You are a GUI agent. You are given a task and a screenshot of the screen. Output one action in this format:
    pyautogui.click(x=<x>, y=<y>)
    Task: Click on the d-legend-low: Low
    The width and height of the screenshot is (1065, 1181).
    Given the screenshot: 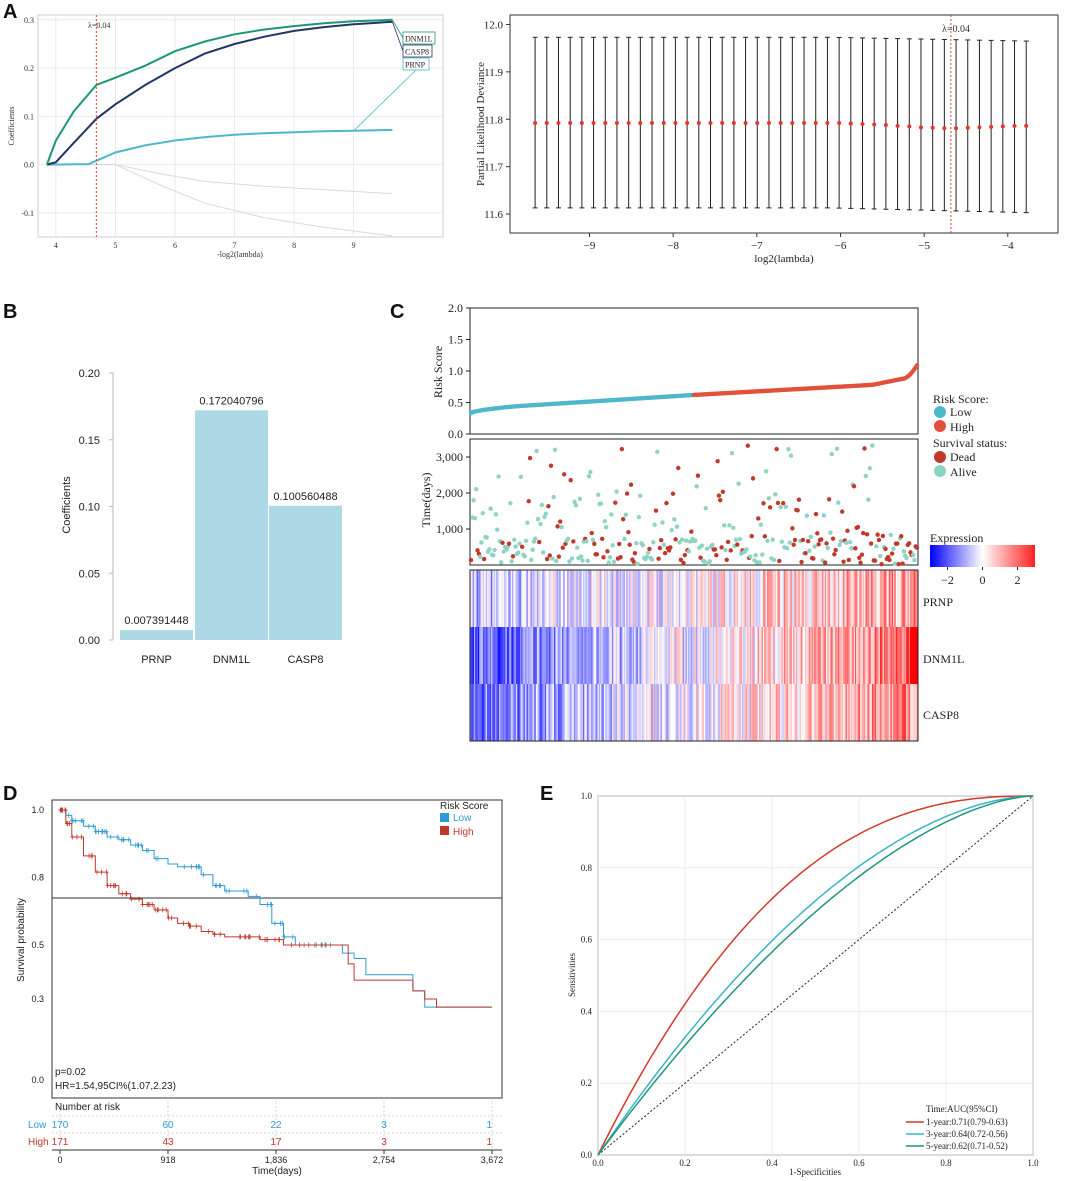 What is the action you would take?
    pyautogui.click(x=462, y=818)
    